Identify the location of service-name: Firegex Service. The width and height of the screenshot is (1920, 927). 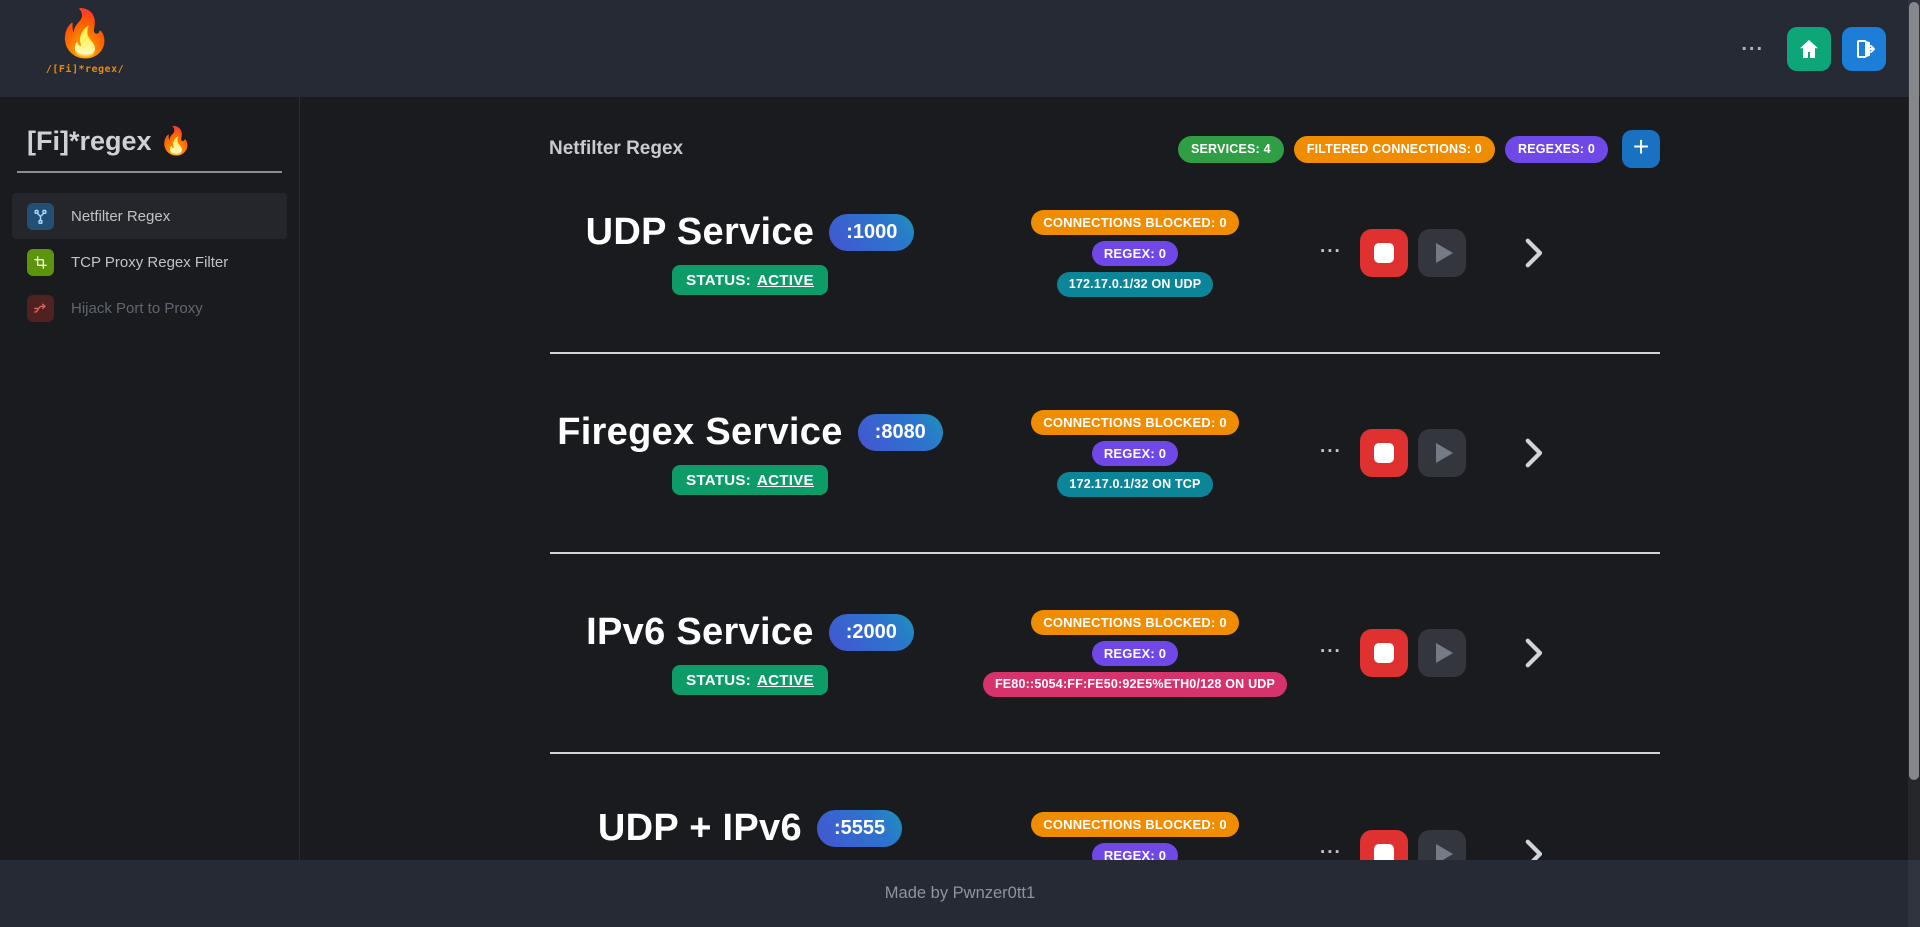
(700, 432).